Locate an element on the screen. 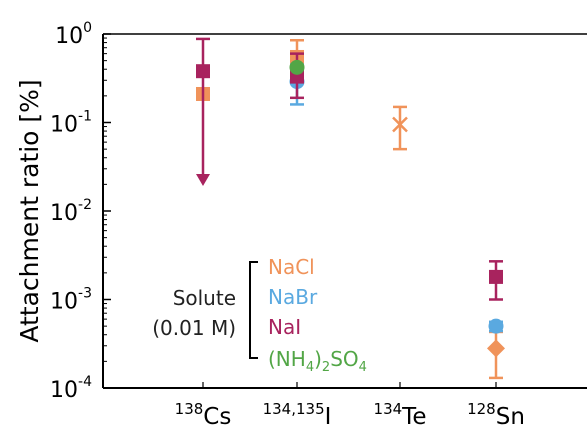  y-tick-label: 10⁻⁴ is located at coordinates (71, 388).